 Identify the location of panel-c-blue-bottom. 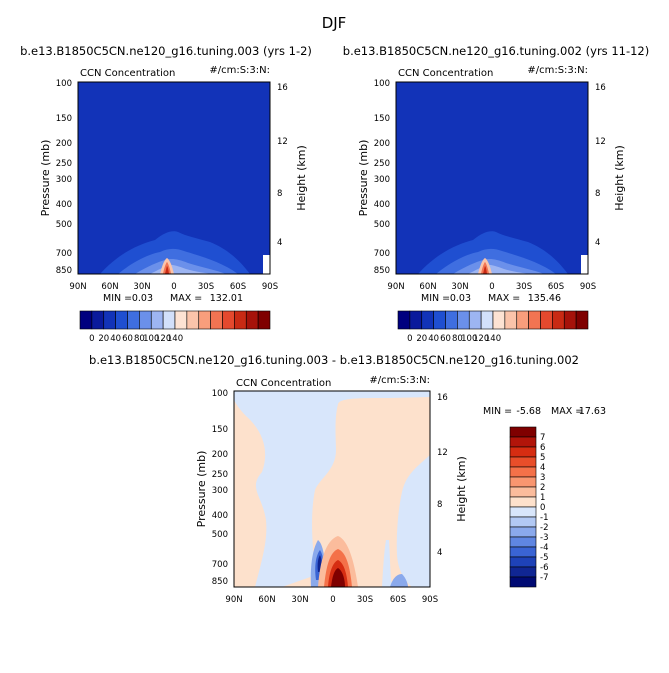
(399, 580).